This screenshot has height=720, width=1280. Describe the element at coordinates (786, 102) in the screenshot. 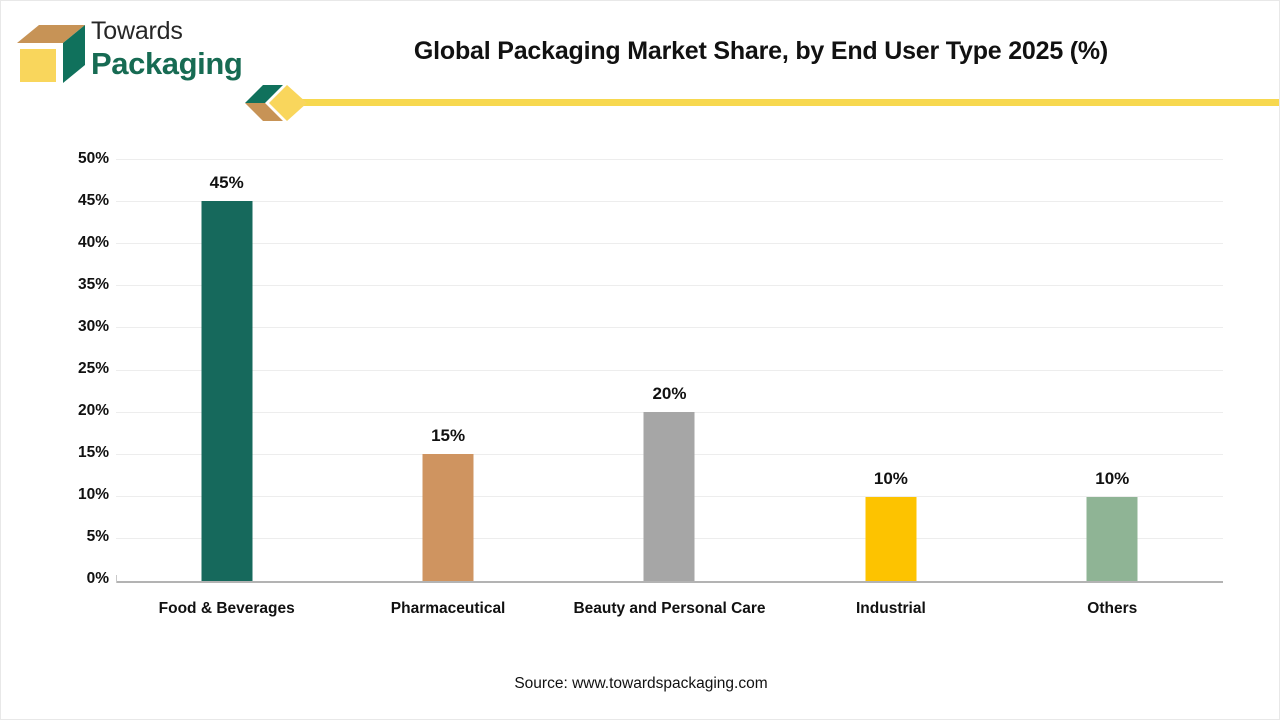

I see `divider-rule` at that location.